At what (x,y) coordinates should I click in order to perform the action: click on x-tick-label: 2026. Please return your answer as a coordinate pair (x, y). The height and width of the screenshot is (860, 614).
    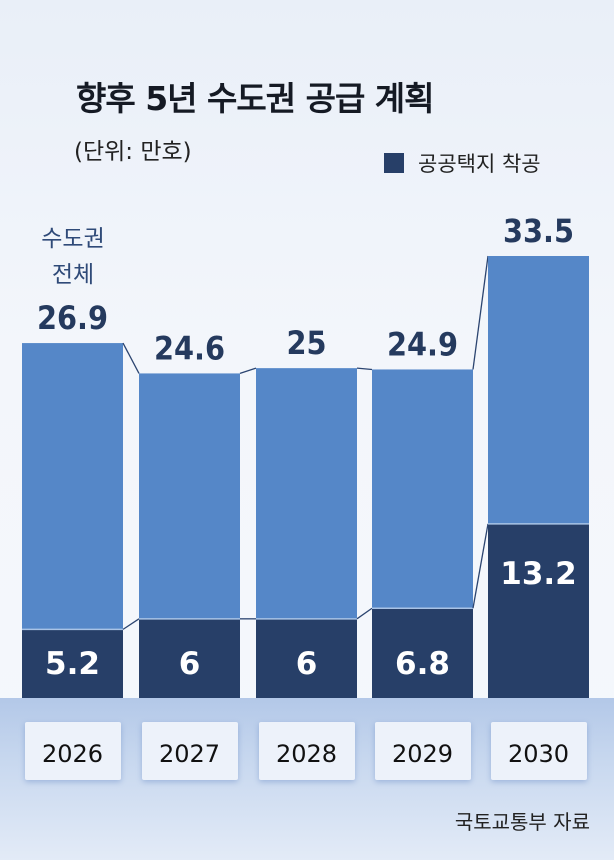
    Looking at the image, I should click on (72, 754).